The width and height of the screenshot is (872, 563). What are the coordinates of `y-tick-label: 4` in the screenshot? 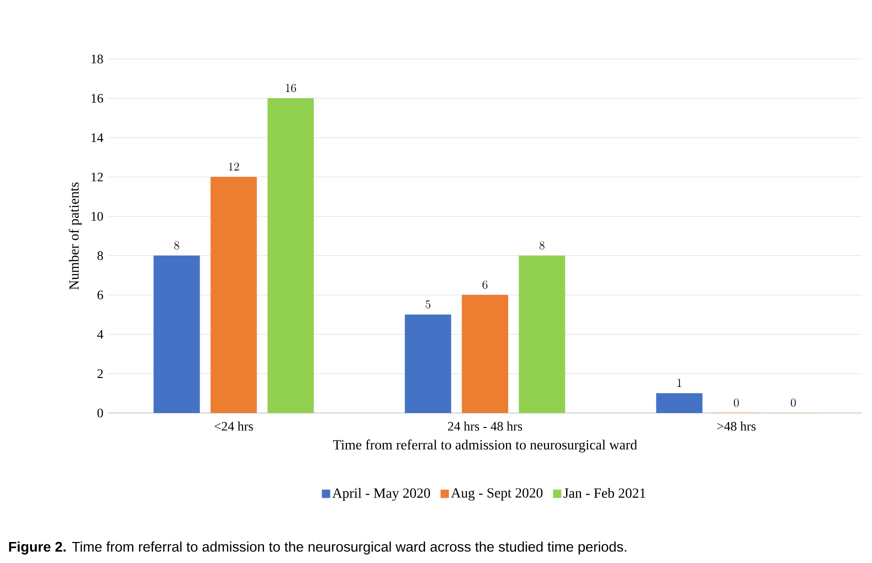 It's located at (100, 334).